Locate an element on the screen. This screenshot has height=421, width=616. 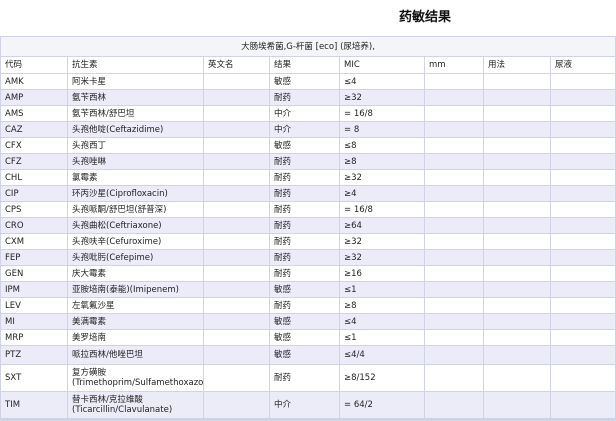
code-cell: MRP is located at coordinates (34, 337).